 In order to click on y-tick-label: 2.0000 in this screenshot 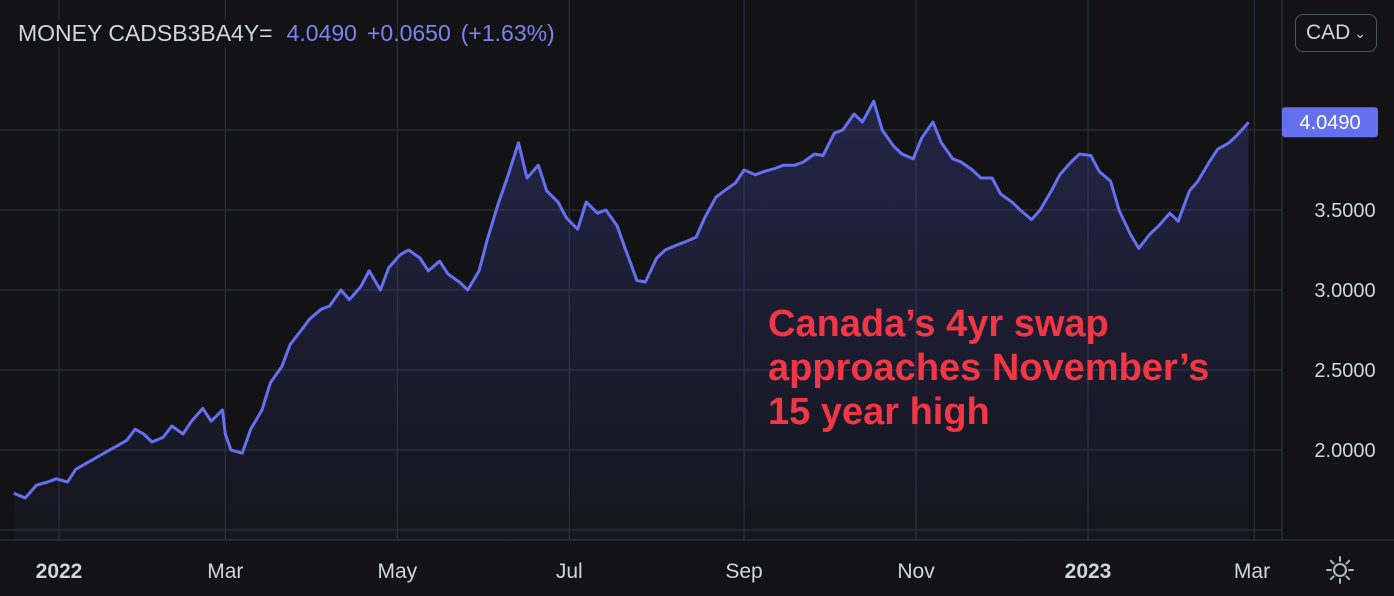, I will do `click(1344, 451)`.